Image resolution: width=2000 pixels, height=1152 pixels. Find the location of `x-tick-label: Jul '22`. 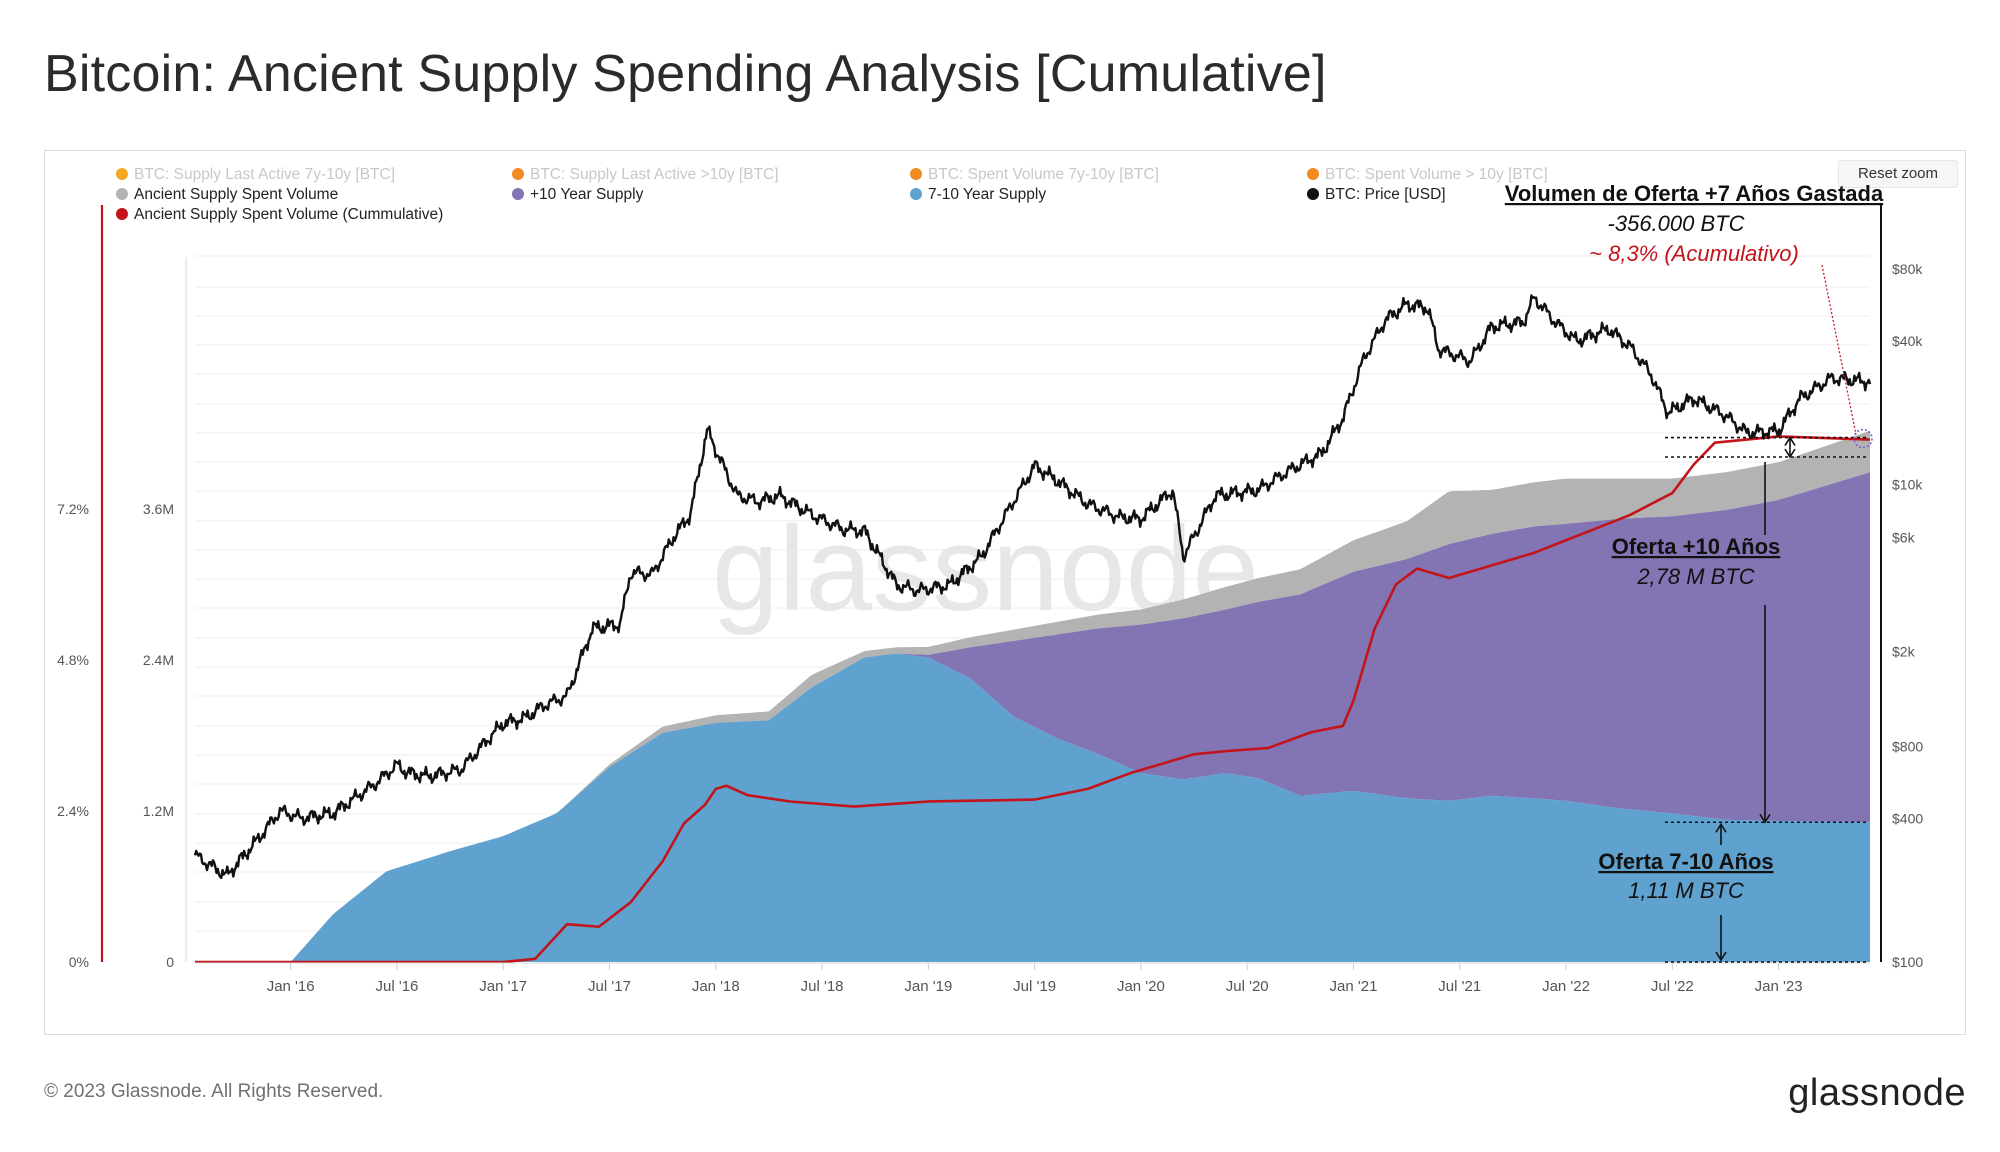

x-tick-label: Jul '22 is located at coordinates (1672, 986).